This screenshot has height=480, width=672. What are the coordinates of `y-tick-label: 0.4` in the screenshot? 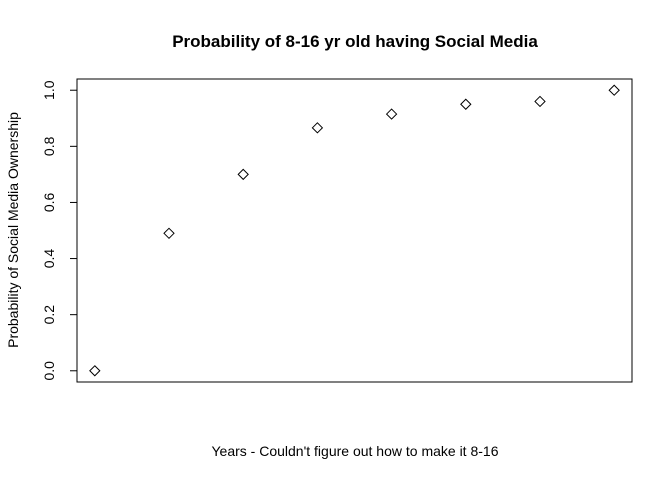 It's located at (49, 259).